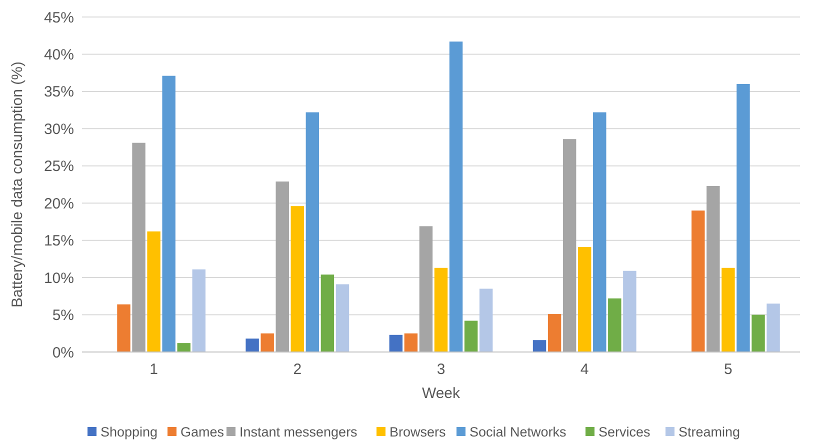 The width and height of the screenshot is (816, 443). What do you see at coordinates (418, 432) in the screenshot?
I see `legend-label: Browsers` at bounding box center [418, 432].